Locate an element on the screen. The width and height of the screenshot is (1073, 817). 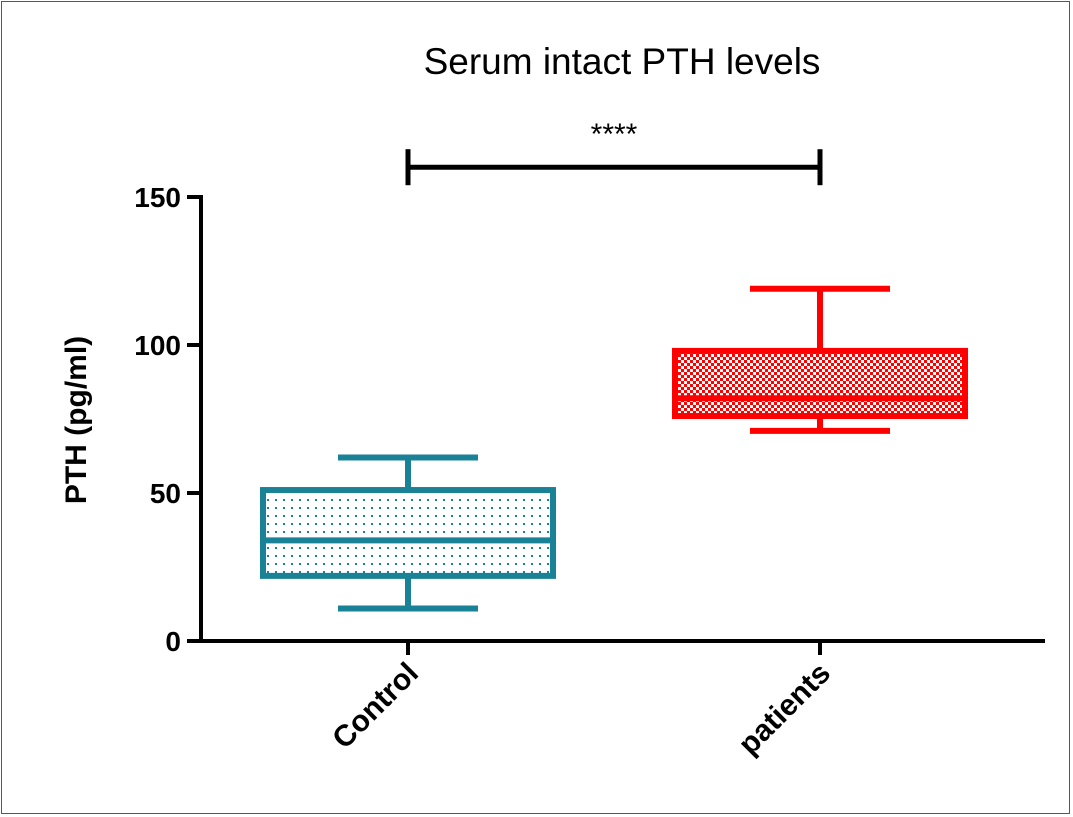
x-tick-label: Control is located at coordinates (375, 706).